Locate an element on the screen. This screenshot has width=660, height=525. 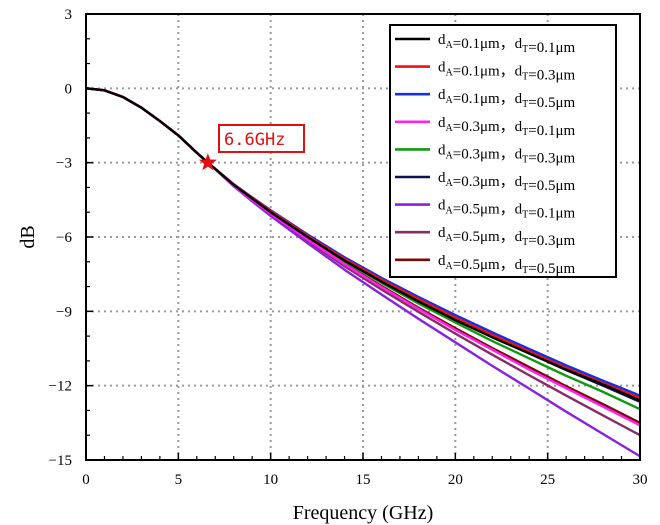
legend-label: dA=0.5μm，dT=0.5μm is located at coordinates (507, 265).